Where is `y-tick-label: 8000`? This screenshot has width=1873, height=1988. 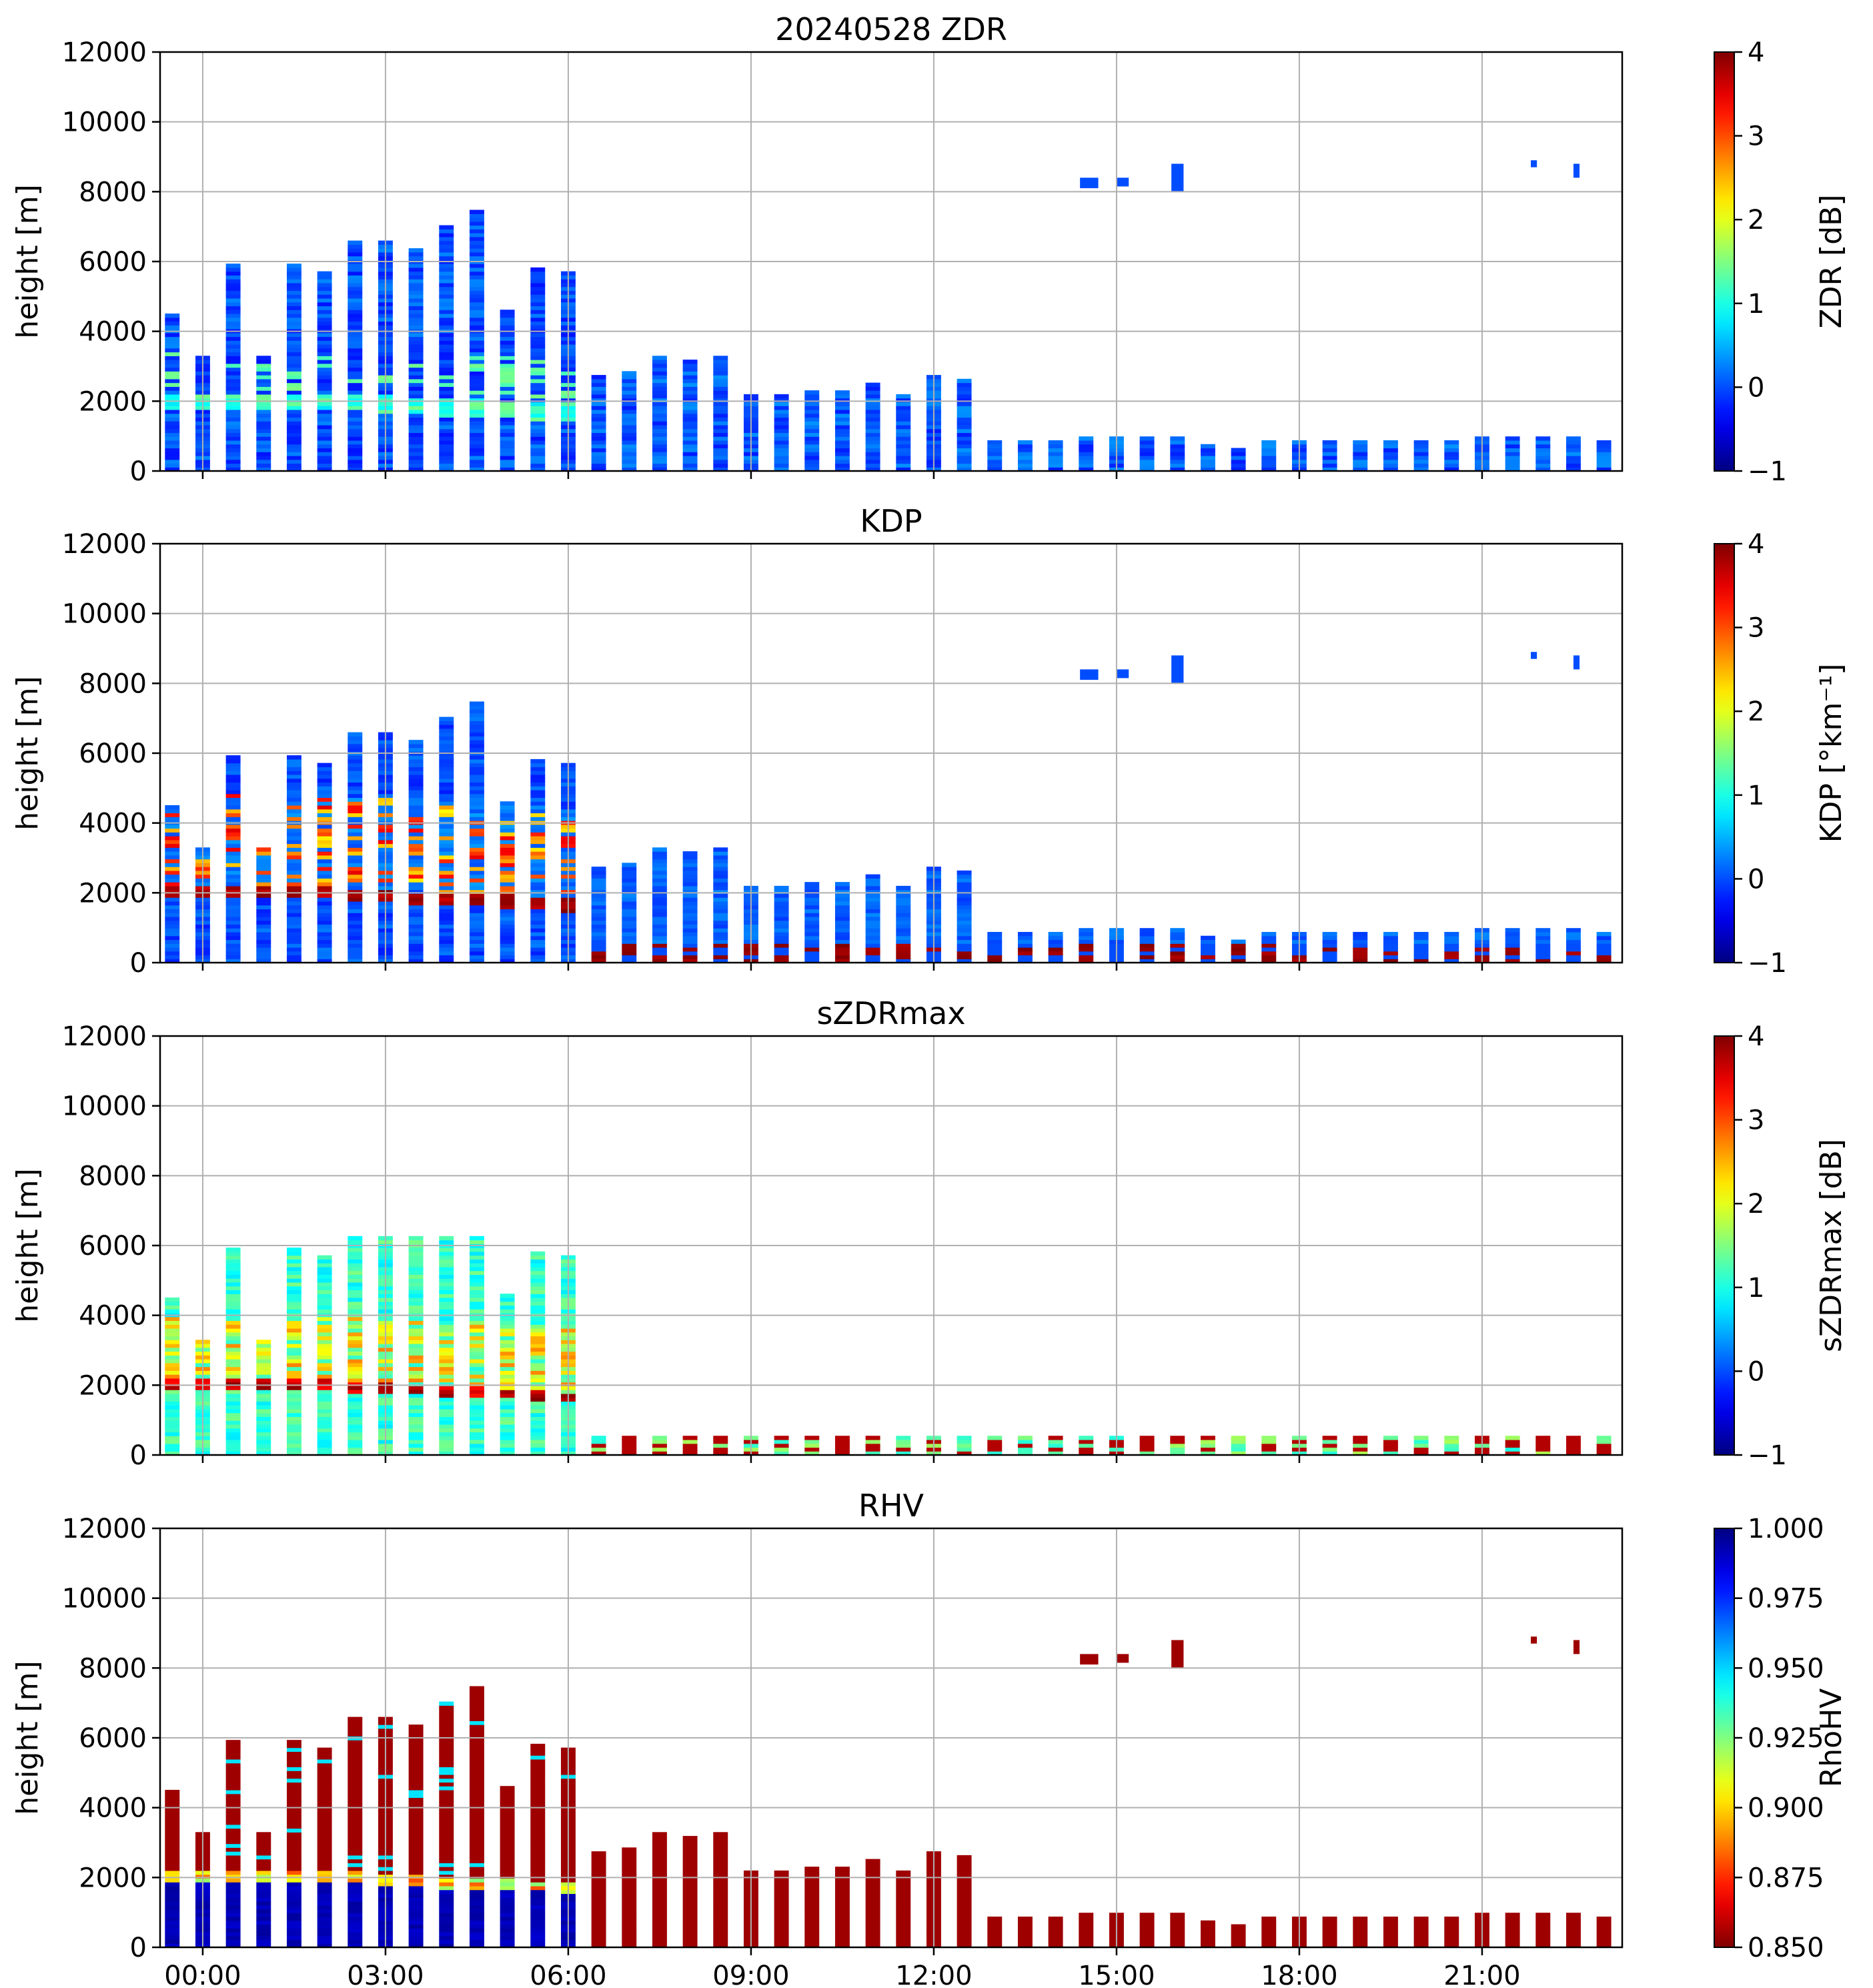
y-tick-label: 8000 is located at coordinates (113, 1668).